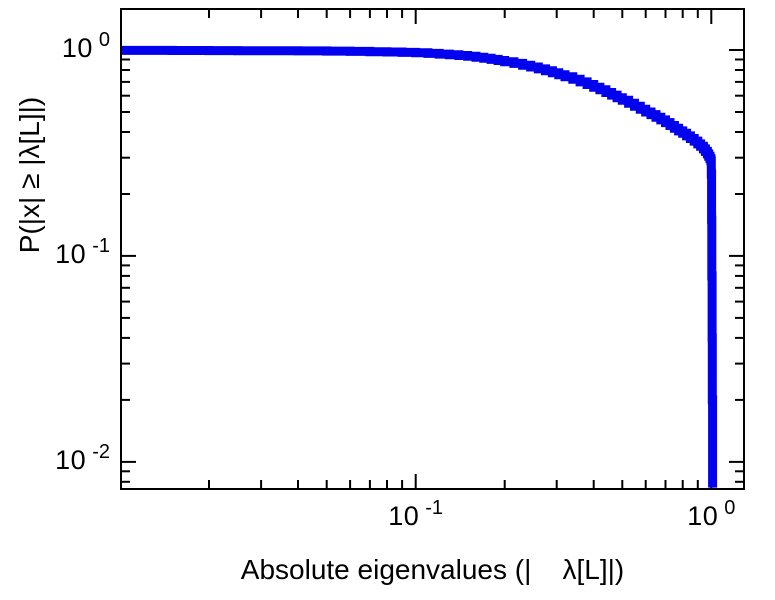 This screenshot has width=775, height=600. I want to click on x-tick-label: 10 -1, so click(416, 514).